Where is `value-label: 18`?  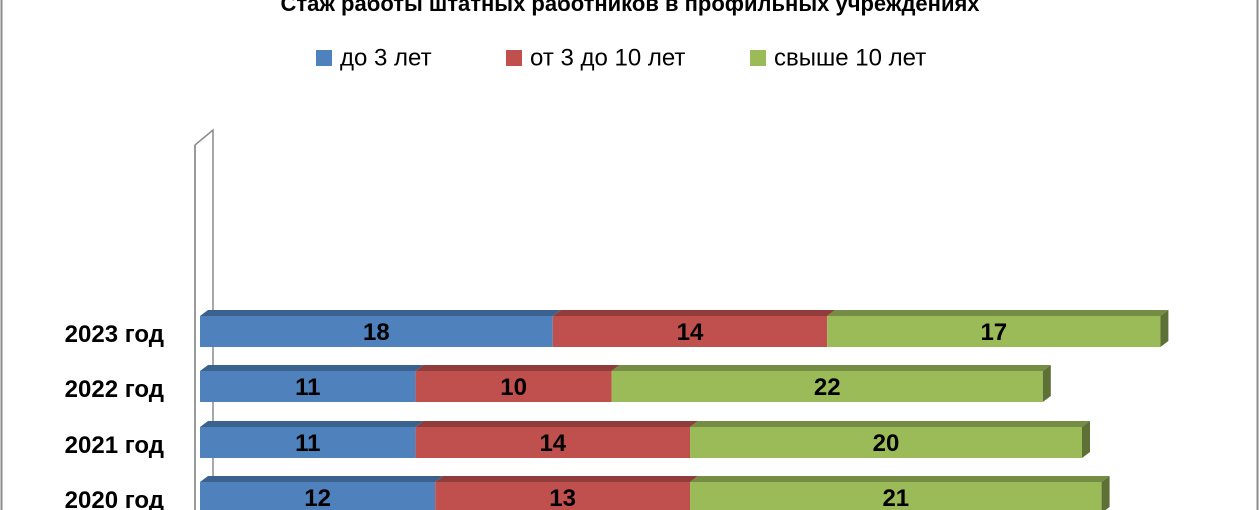
value-label: 18 is located at coordinates (376, 332).